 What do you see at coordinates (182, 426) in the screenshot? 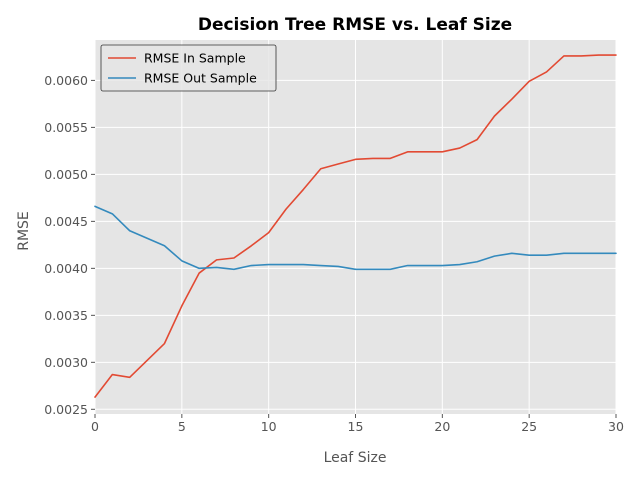
I see `x-tick-label: 5` at bounding box center [182, 426].